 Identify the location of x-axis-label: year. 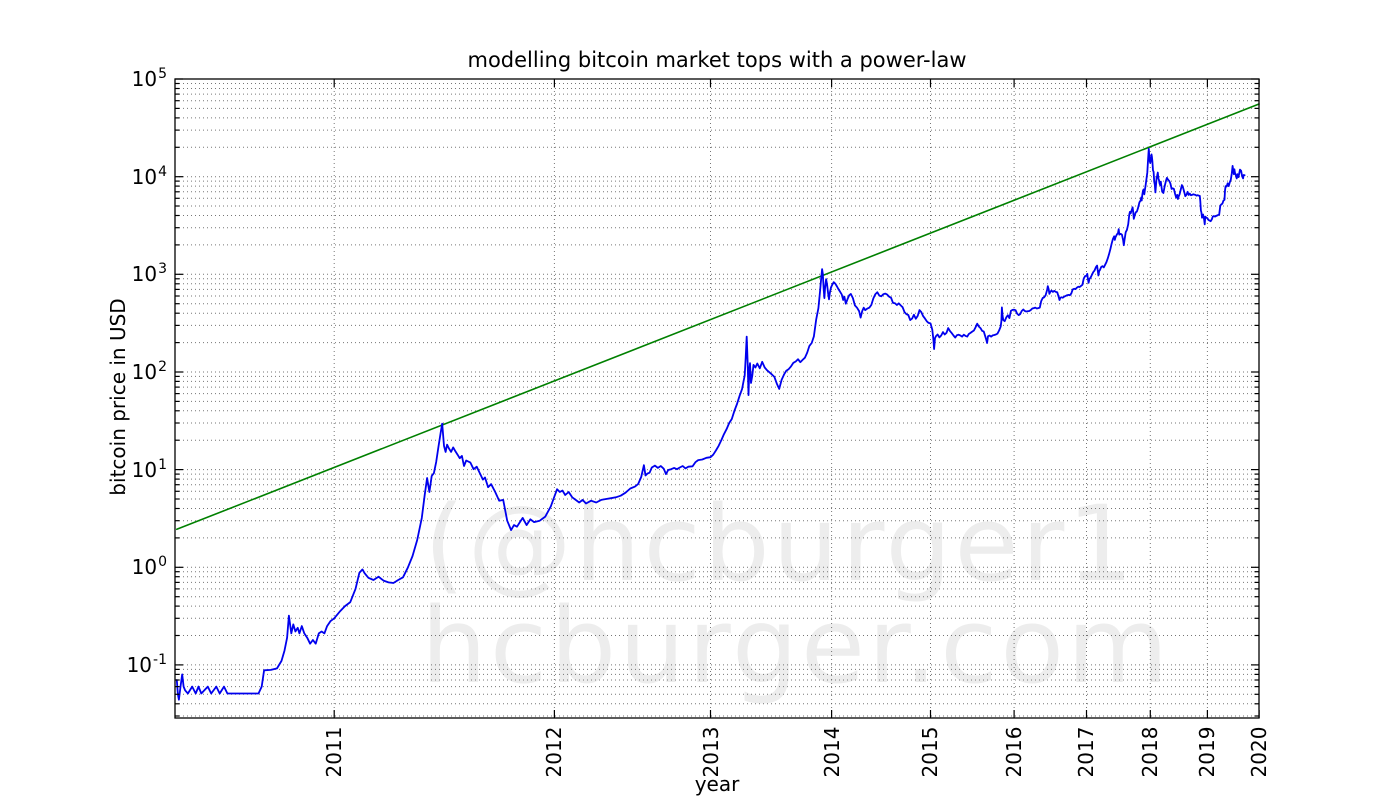
(717, 784).